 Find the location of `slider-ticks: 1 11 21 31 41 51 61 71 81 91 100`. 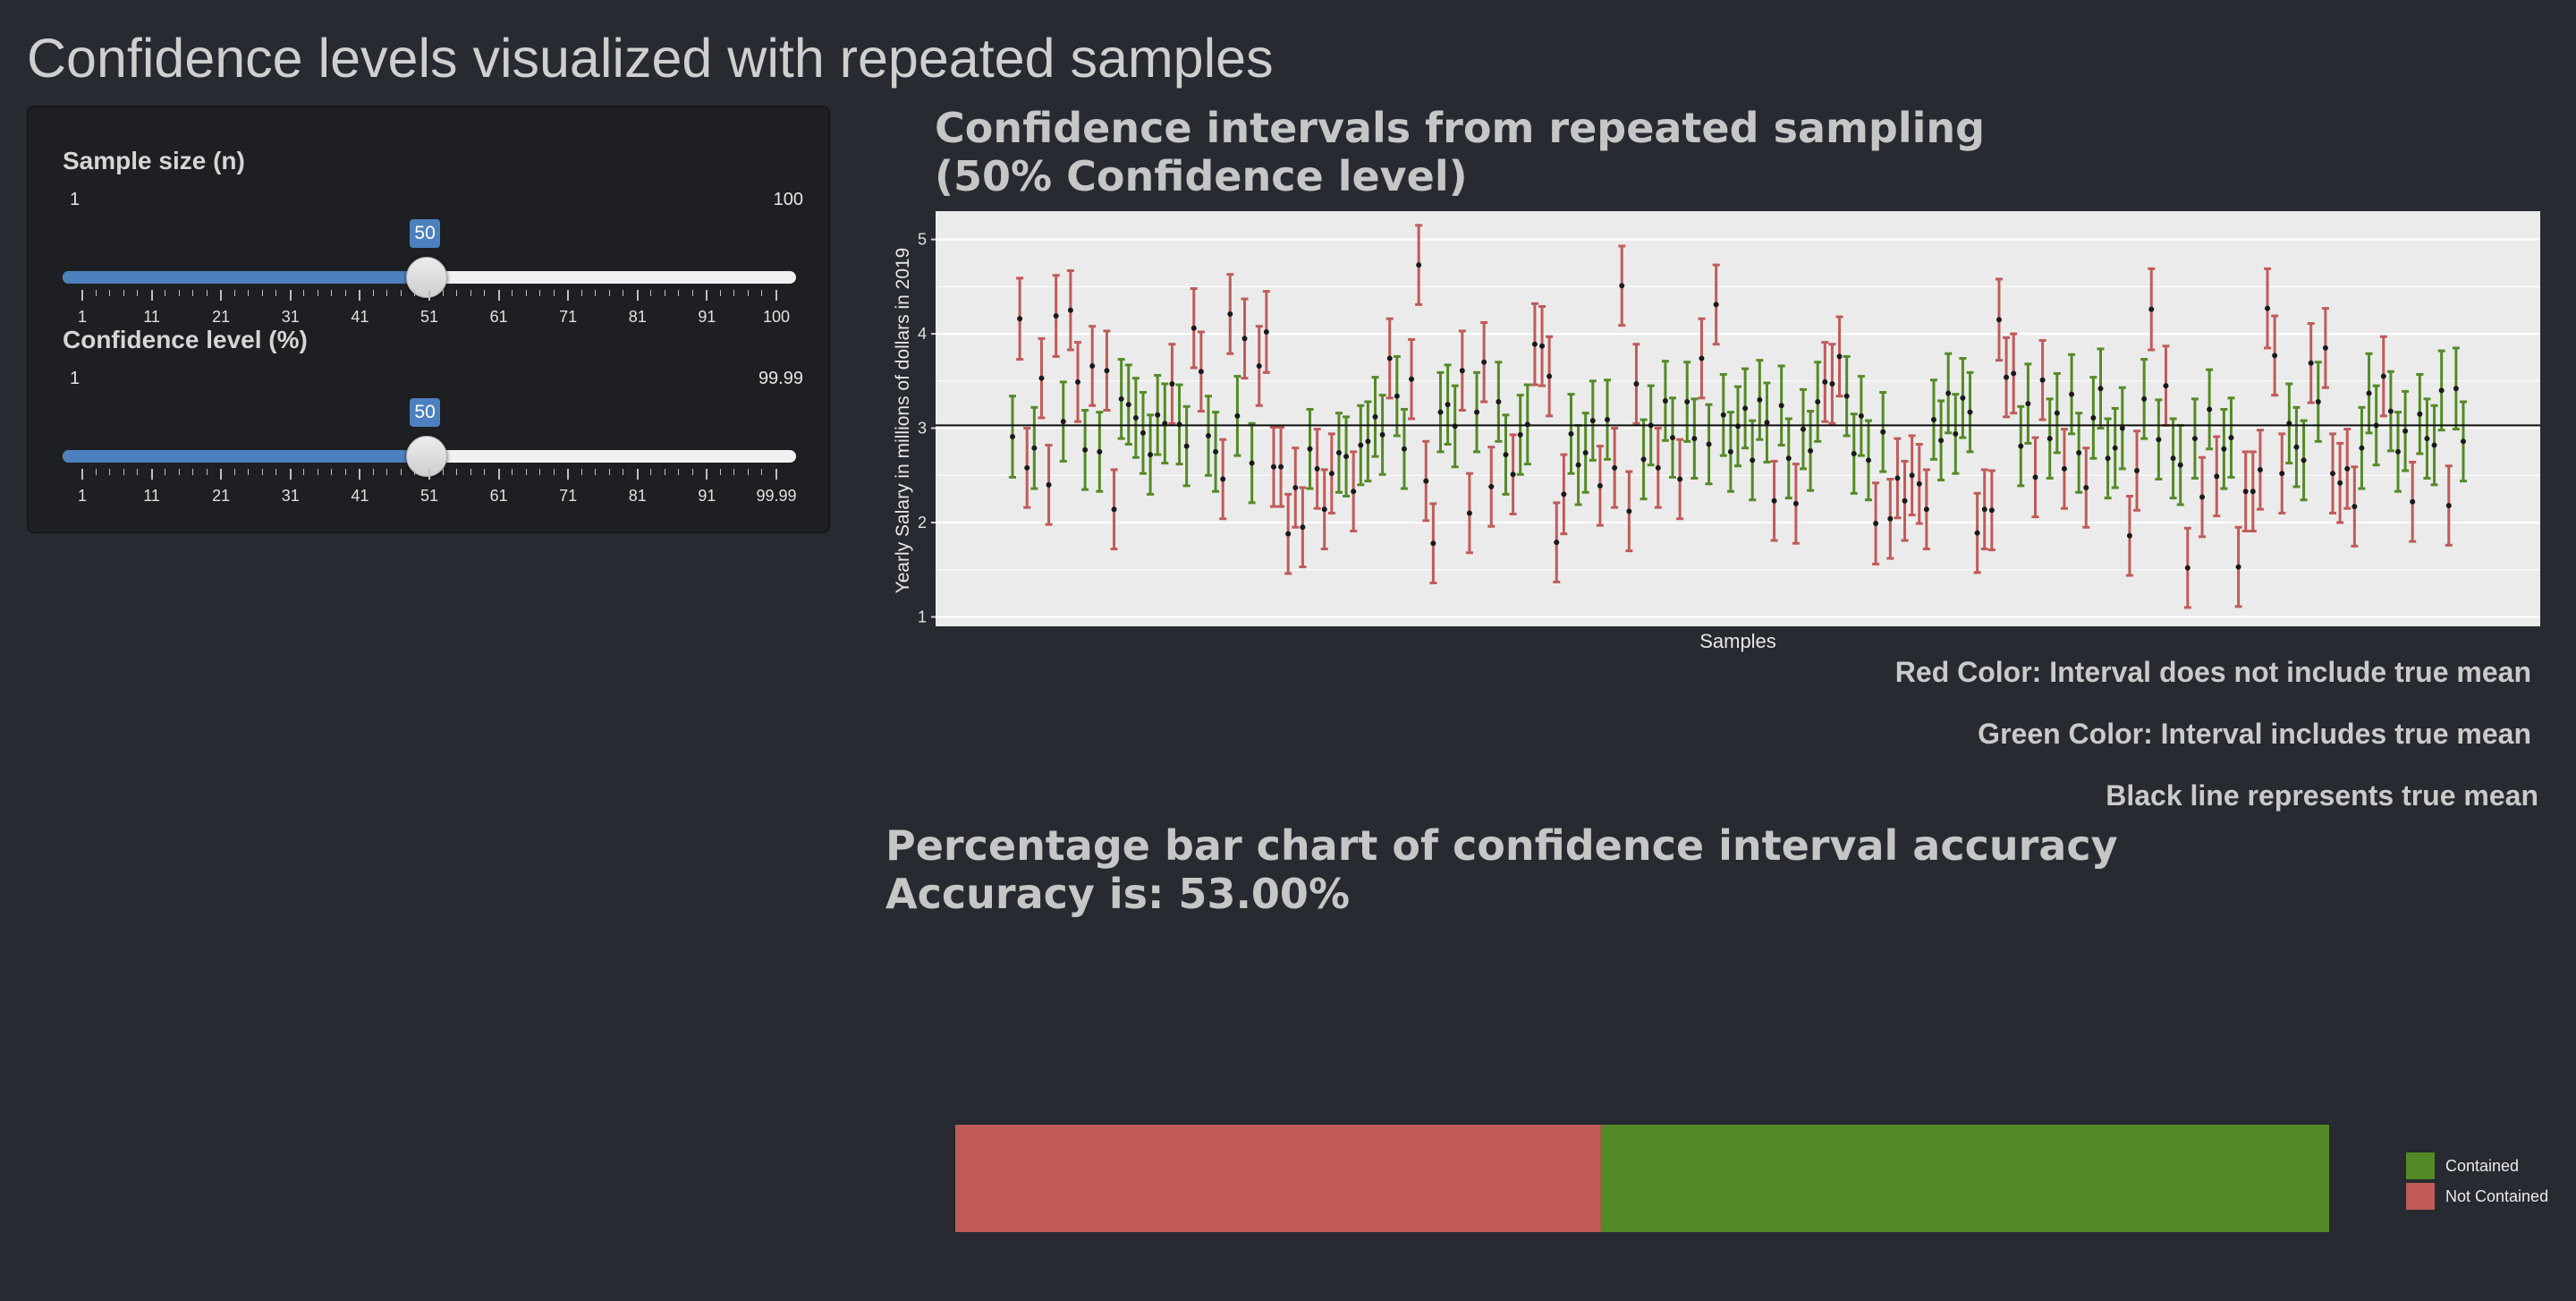

slider-ticks: 1 11 21 31 41 51 61 71 81 91 100 is located at coordinates (429, 308).